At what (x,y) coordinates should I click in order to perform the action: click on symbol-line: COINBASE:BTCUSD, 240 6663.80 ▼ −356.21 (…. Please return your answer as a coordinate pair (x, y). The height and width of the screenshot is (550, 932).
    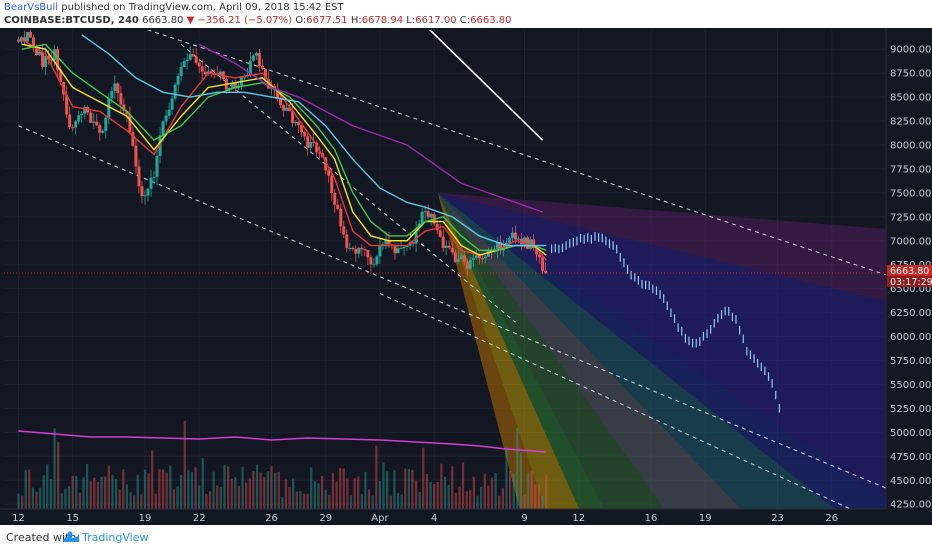
    Looking at the image, I should click on (257, 20).